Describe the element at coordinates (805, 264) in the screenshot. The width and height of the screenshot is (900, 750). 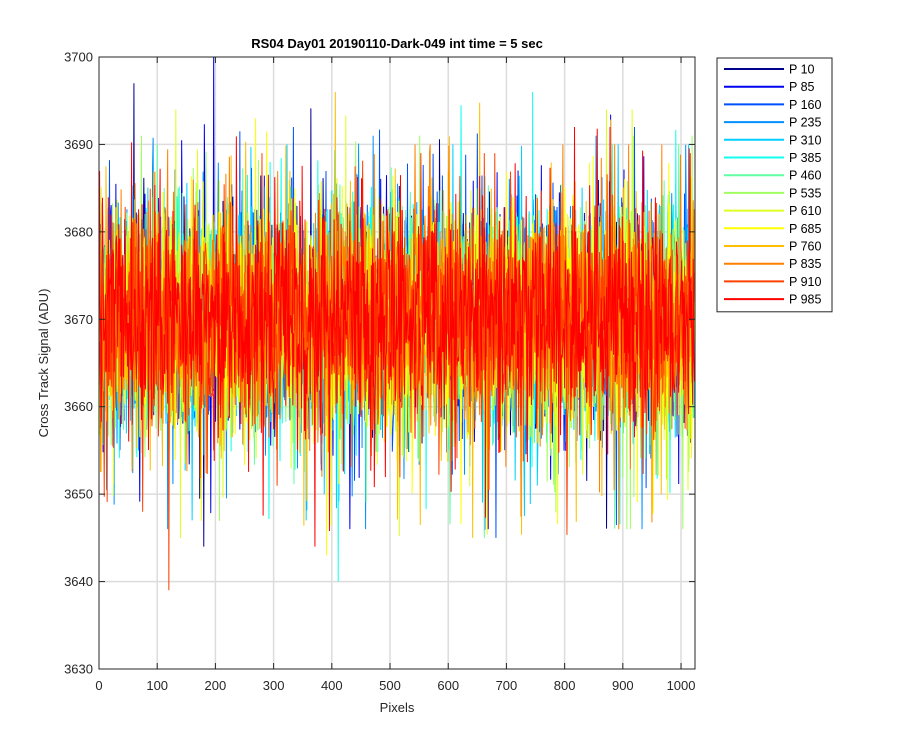
I see `legend-label: P 835` at that location.